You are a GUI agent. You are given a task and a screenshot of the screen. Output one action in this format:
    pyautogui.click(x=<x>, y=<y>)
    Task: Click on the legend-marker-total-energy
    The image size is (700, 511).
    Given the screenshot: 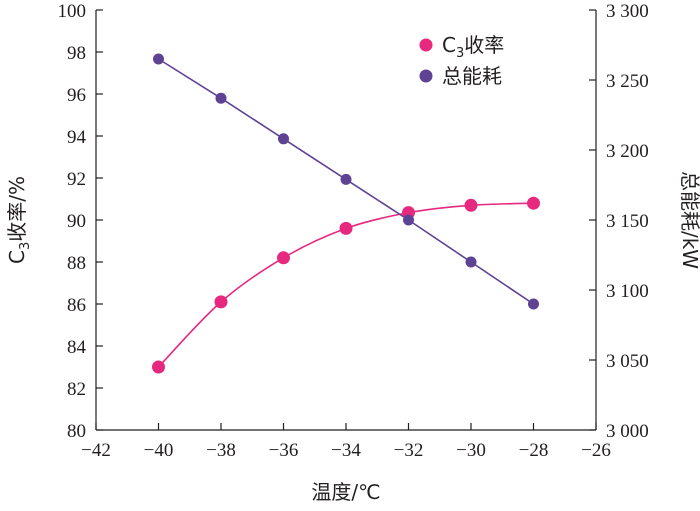 What is the action you would take?
    pyautogui.click(x=426, y=76)
    